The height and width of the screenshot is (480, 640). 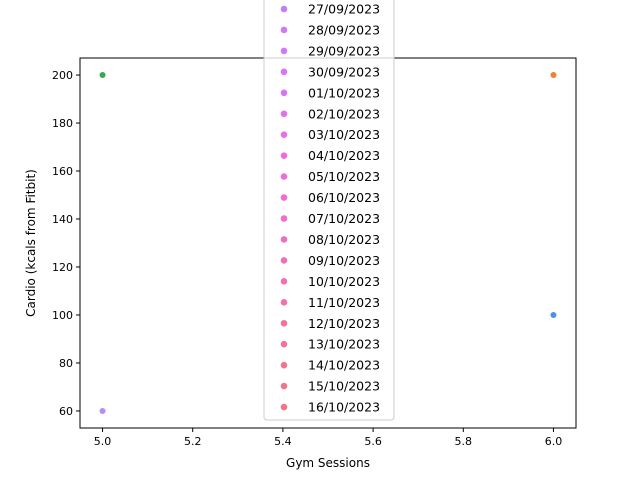 I want to click on y-tick-label: 120, so click(x=62, y=267).